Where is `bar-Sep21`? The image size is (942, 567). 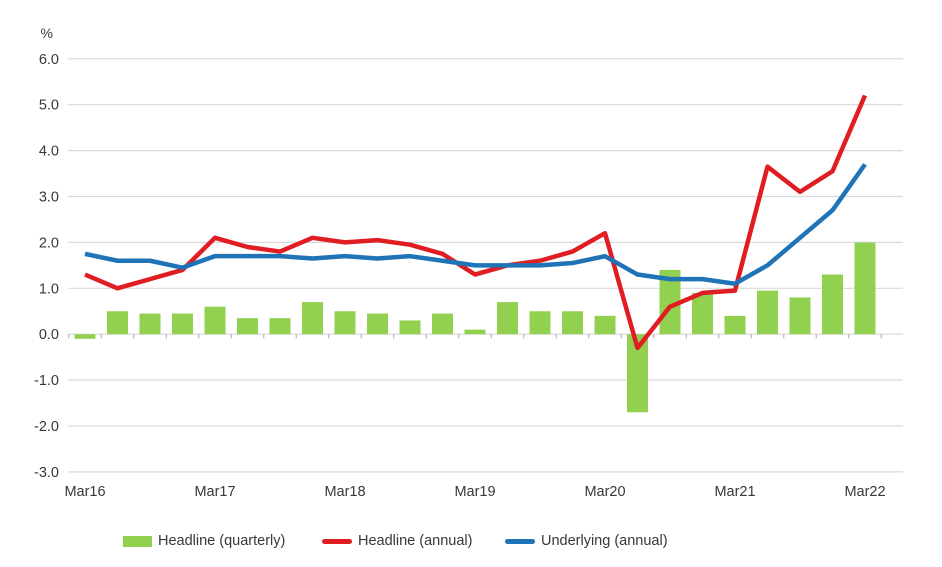
bar-Sep21 is located at coordinates (800, 316).